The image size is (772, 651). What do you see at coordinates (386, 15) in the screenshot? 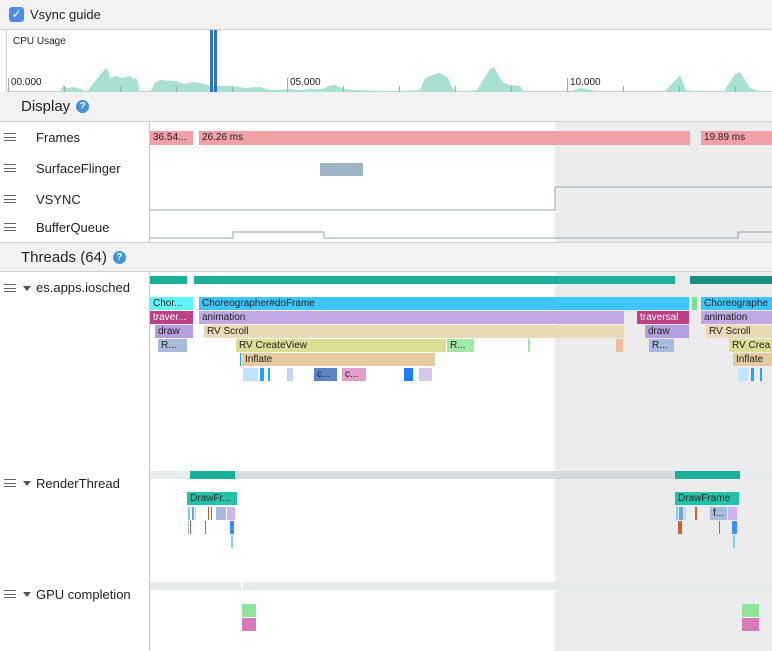
I see `toolbar: ✓ Vsync guide` at bounding box center [386, 15].